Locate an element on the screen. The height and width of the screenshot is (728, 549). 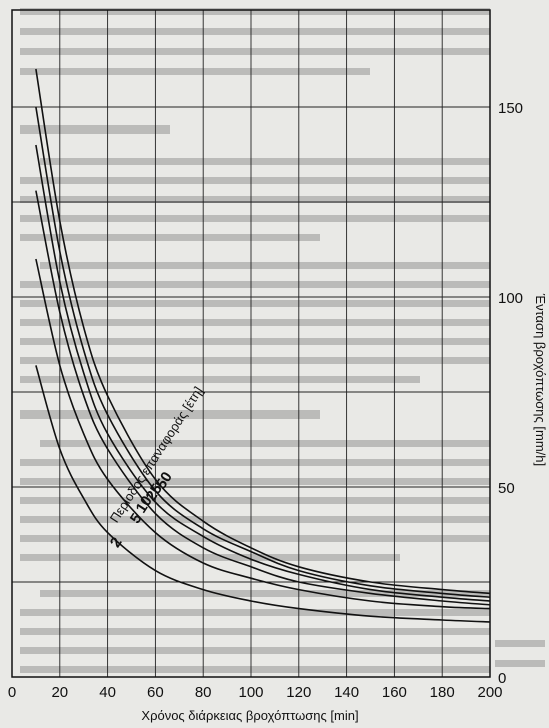
x-ticks: 0 20 40 60 80 100 120 140 160 180 200 is located at coordinates (255, 692).